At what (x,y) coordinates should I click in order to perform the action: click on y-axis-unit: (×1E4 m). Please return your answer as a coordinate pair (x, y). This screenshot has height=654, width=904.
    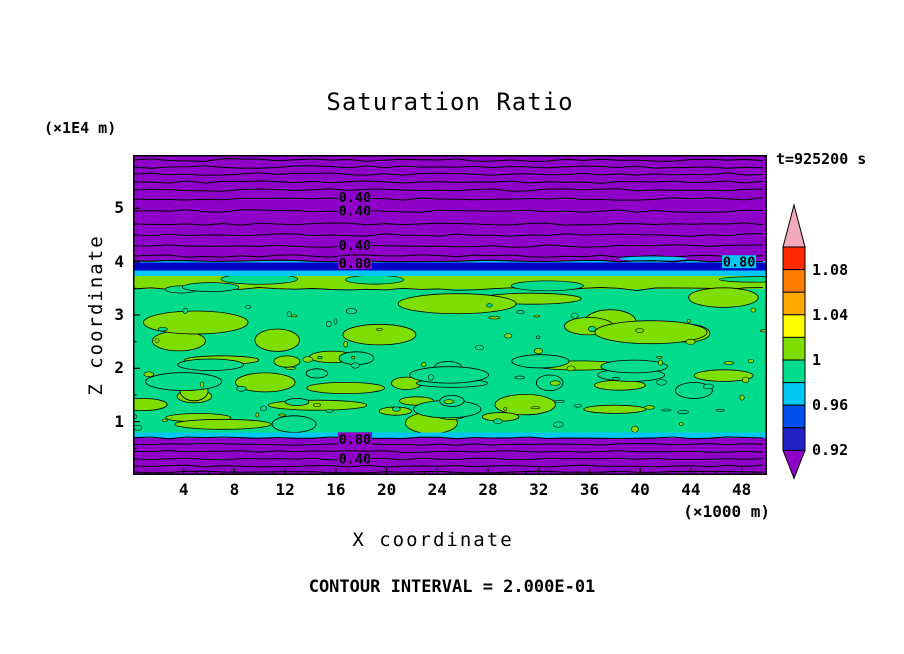
    Looking at the image, I should click on (80, 128).